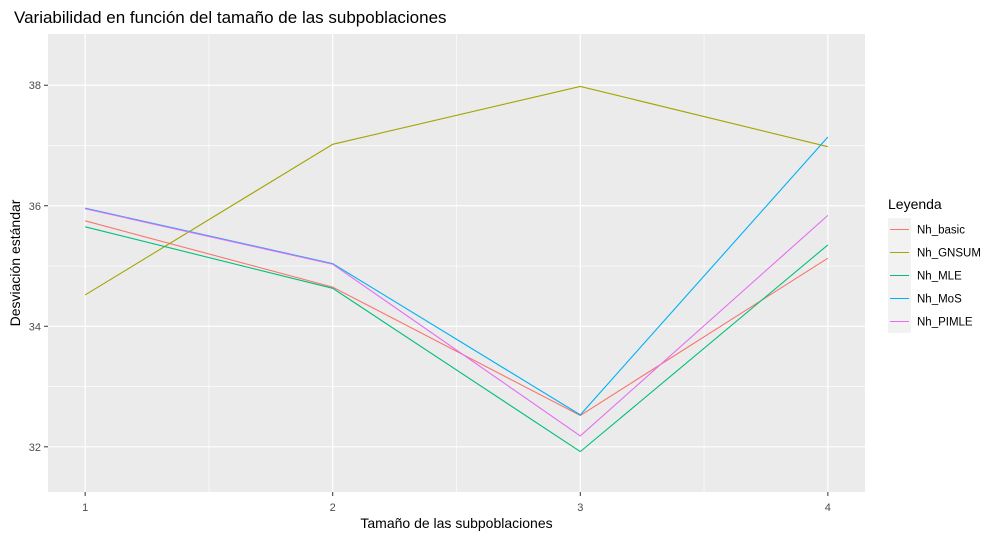 The width and height of the screenshot is (1000, 539). I want to click on y-axis-title: Desviación estándar, so click(15, 262).